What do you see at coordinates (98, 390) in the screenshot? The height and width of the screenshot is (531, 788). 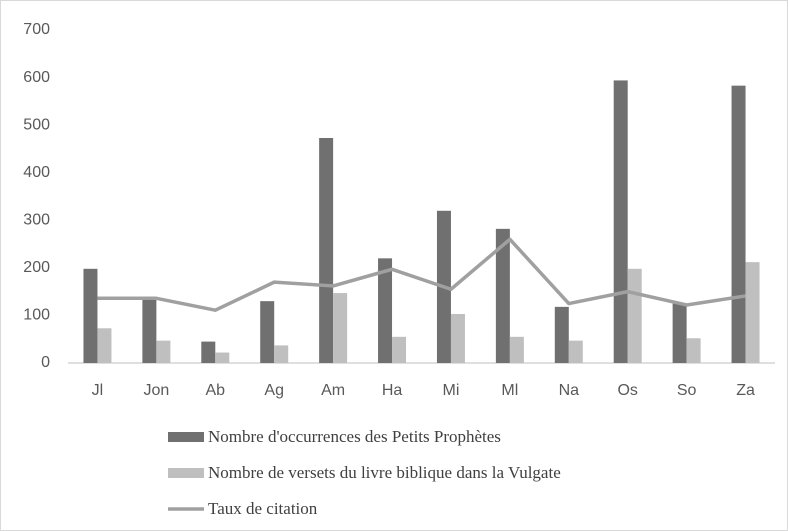 I see `x-tick-label: Jl` at bounding box center [98, 390].